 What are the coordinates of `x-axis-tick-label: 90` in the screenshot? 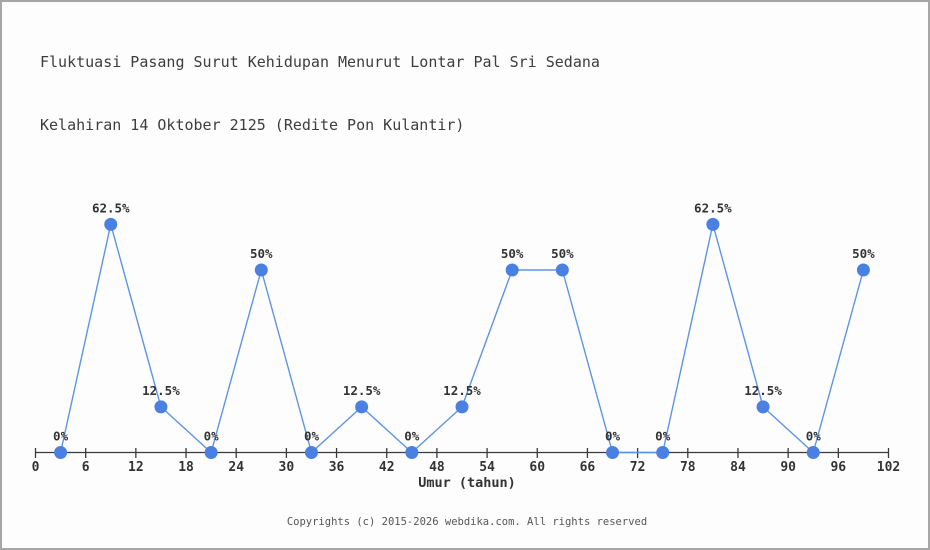 It's located at (788, 467).